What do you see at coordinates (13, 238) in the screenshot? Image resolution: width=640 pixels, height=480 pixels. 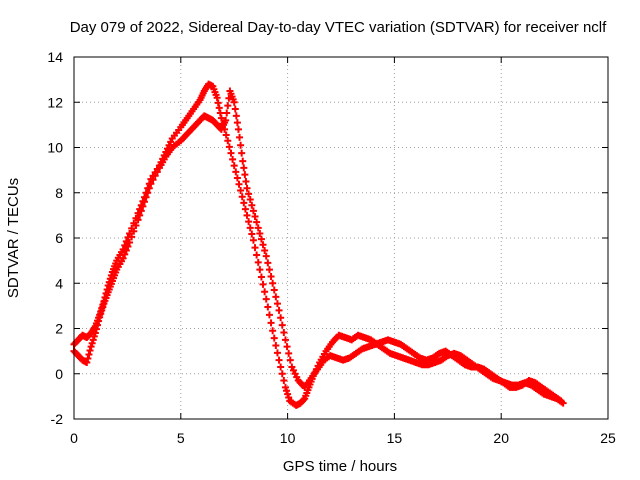 I see `y-axis-label: SDTVAR / TECUs` at bounding box center [13, 238].